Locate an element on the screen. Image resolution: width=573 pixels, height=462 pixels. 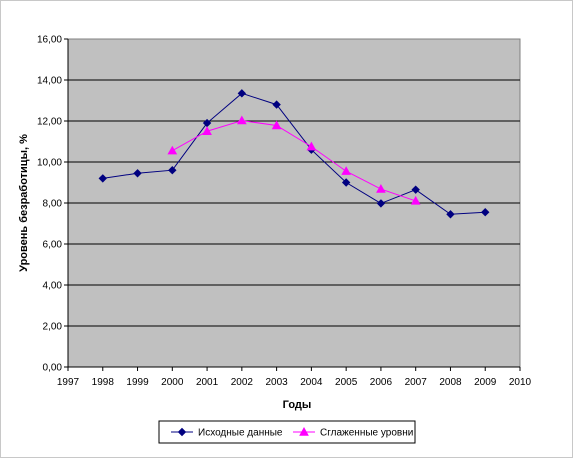
x-tick-label: 2000 is located at coordinates (172, 382).